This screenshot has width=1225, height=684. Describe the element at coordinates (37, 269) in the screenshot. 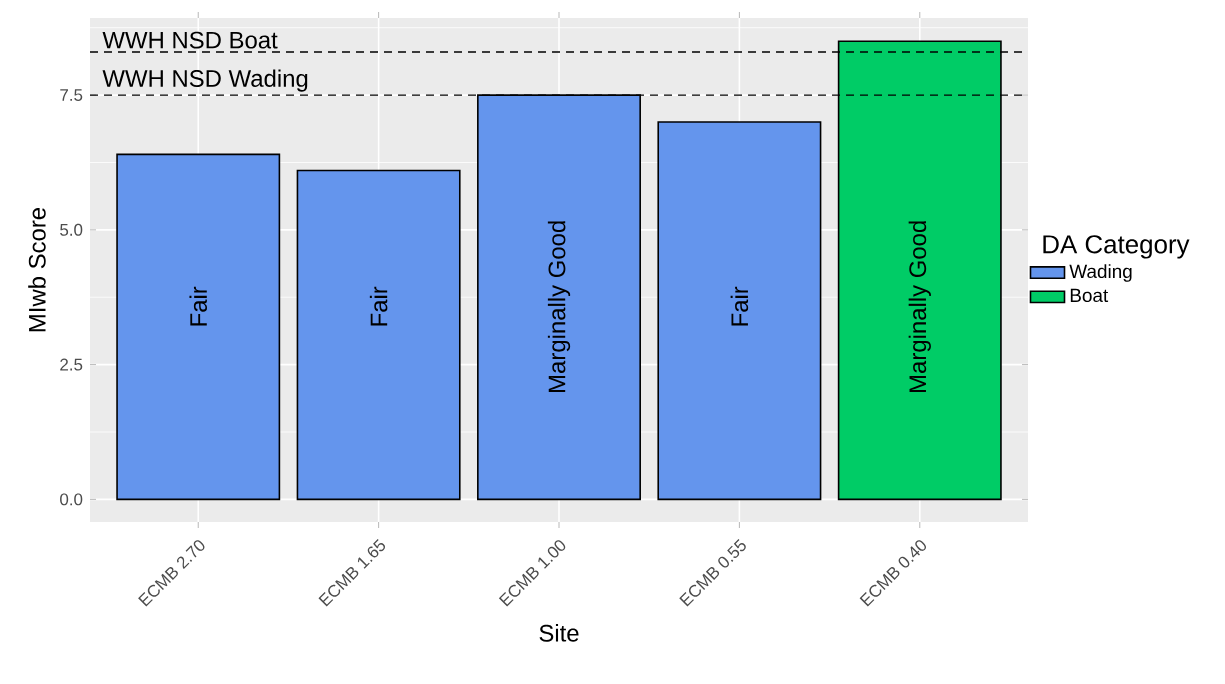

I see `y-axis-title: MIwb Score` at that location.